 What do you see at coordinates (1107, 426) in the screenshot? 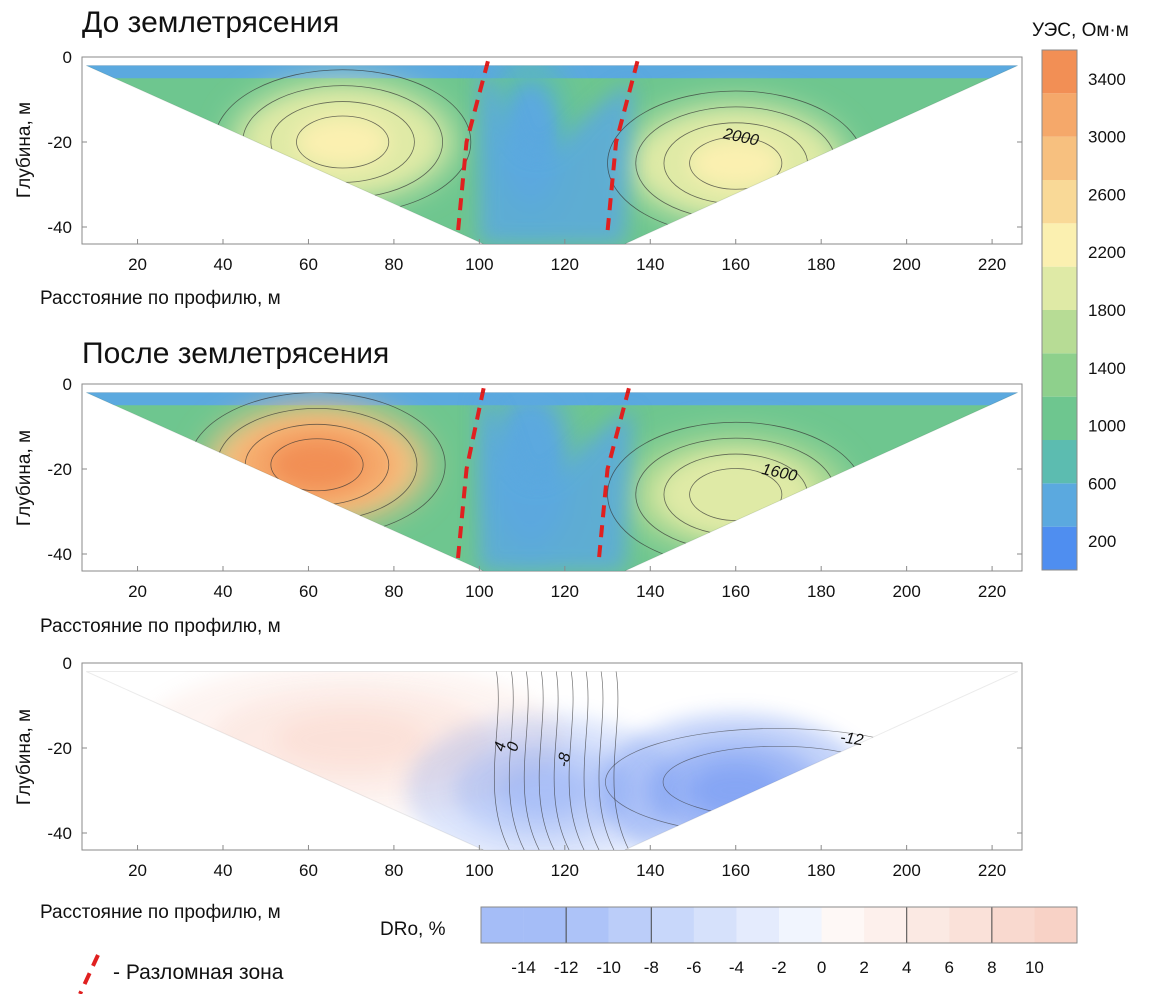
I see `colorbar-resistivity-tick: 1000` at bounding box center [1107, 426].